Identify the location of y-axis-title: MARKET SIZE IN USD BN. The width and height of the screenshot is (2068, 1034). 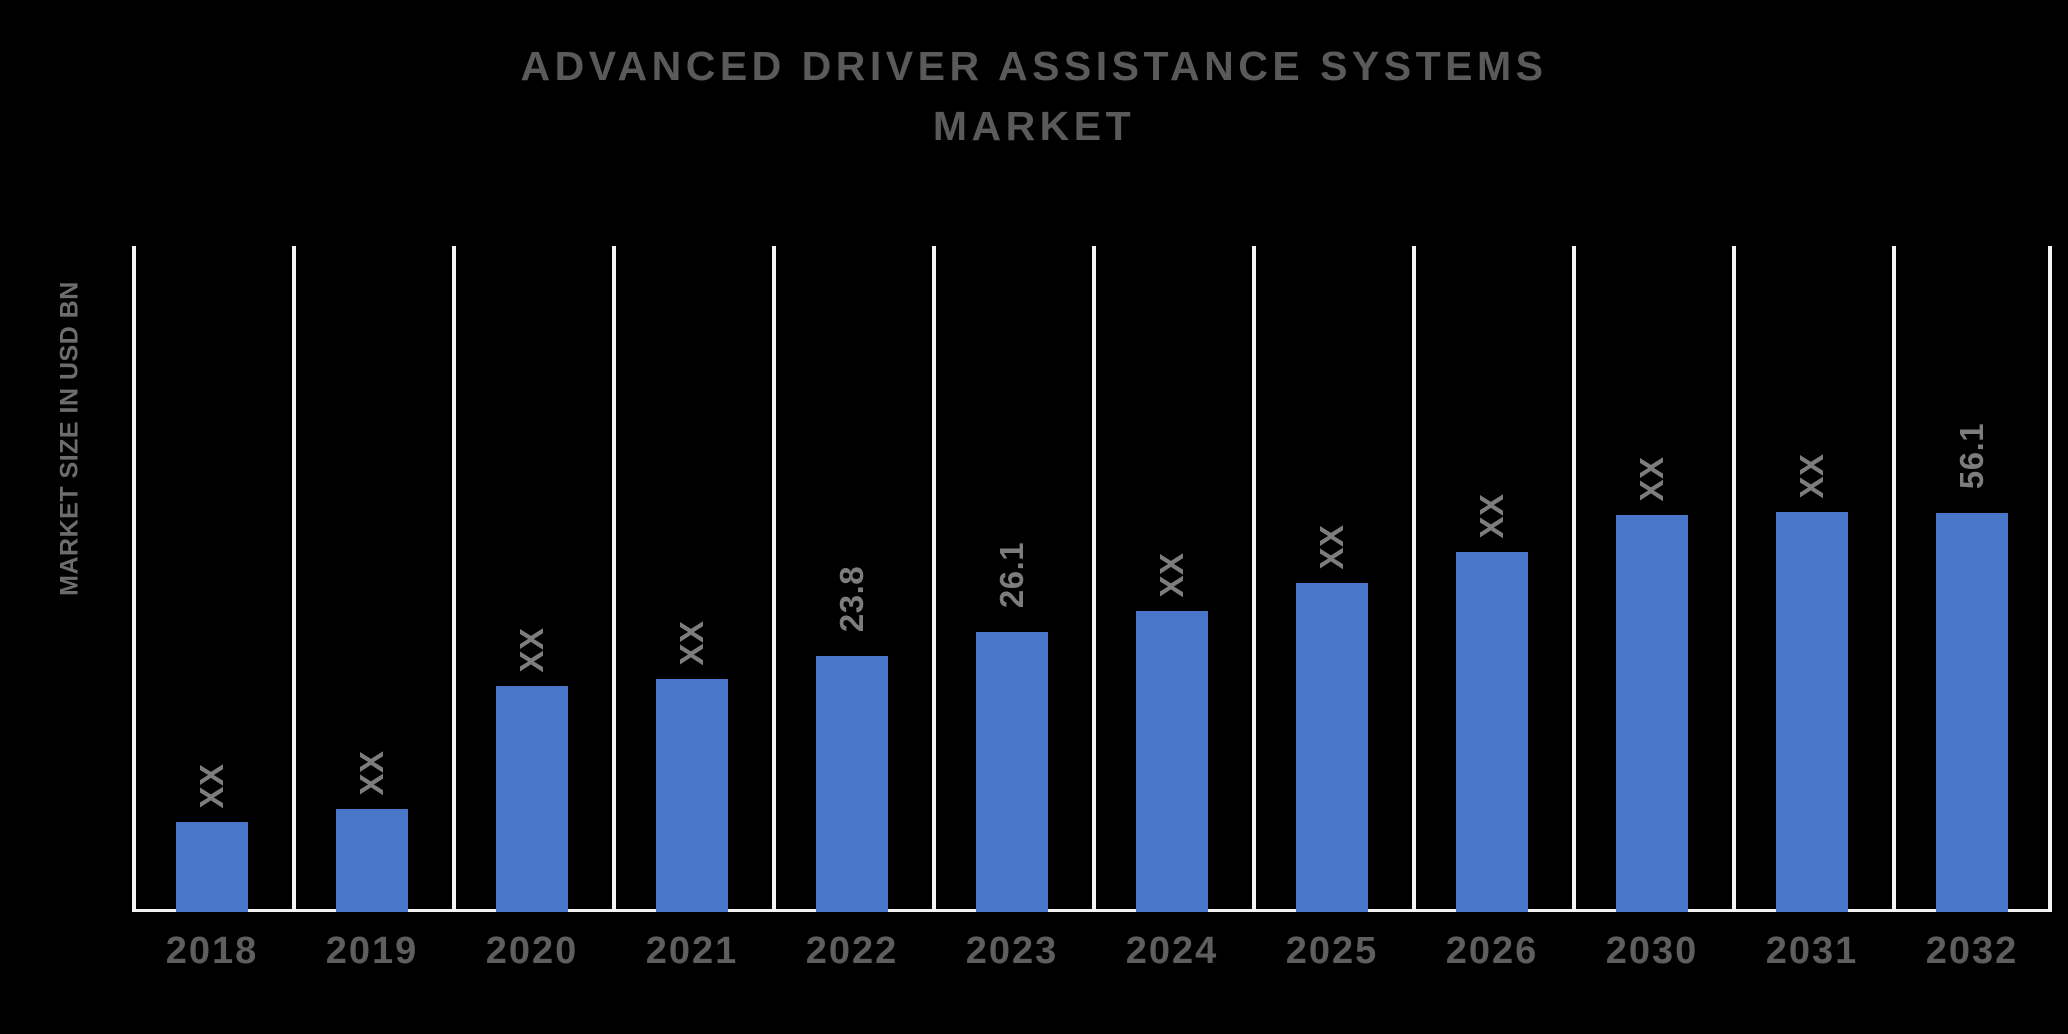
(69, 438).